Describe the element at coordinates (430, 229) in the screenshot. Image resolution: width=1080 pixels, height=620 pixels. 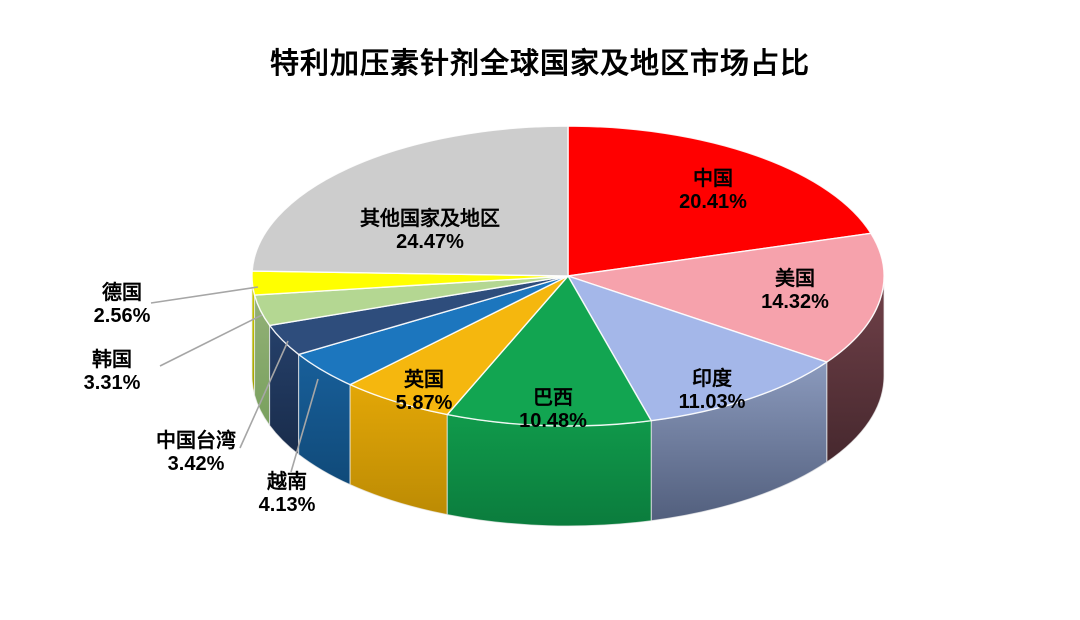
I see `slice-label-9: 其他国家及地区 24.47%` at that location.